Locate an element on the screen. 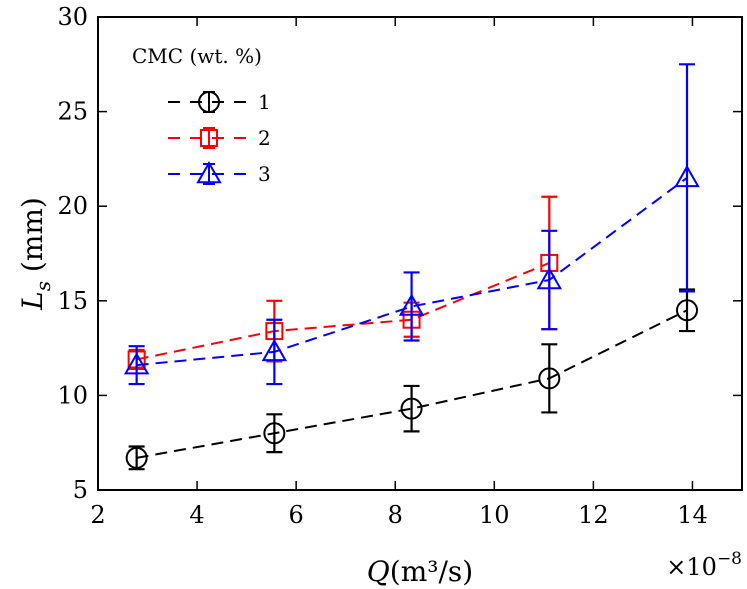 The width and height of the screenshot is (747, 589). y-tick-label: 30 is located at coordinates (72, 17).